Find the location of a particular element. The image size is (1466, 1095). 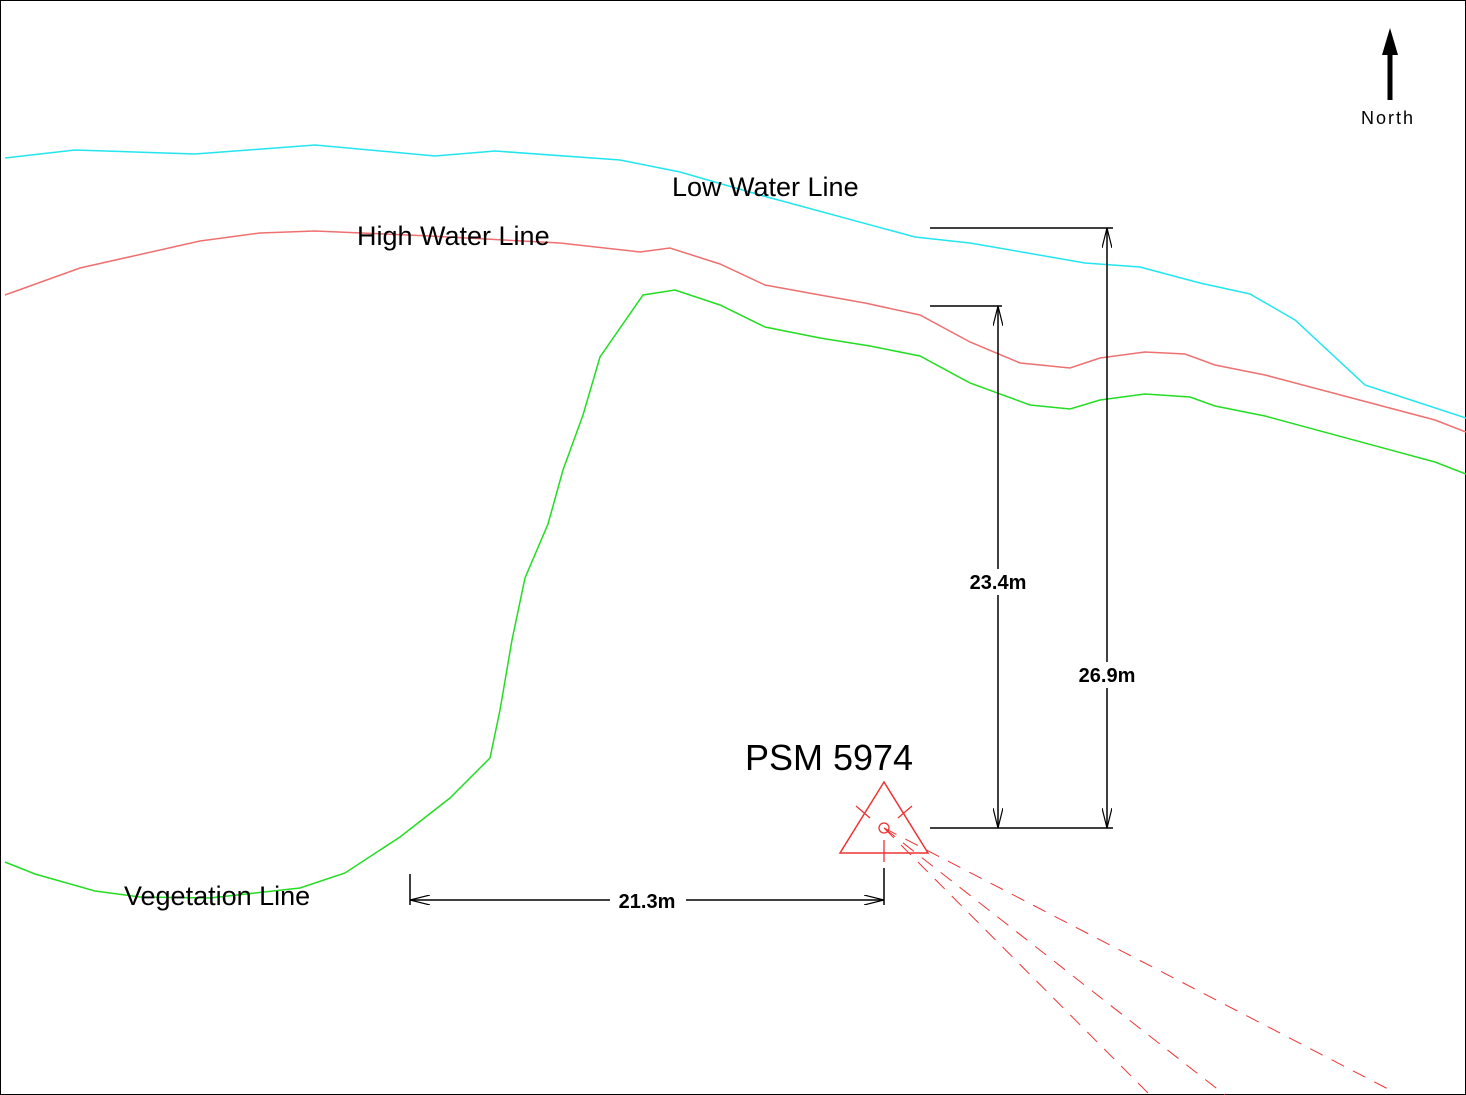

psm-label: PSM 5974 is located at coordinates (829, 757).